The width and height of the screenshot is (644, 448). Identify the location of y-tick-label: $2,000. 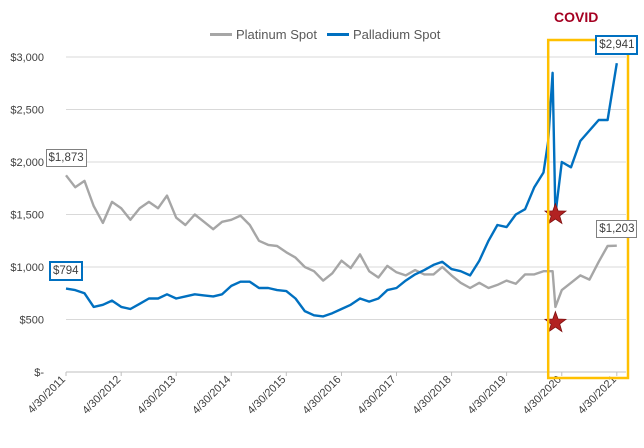
(27, 163).